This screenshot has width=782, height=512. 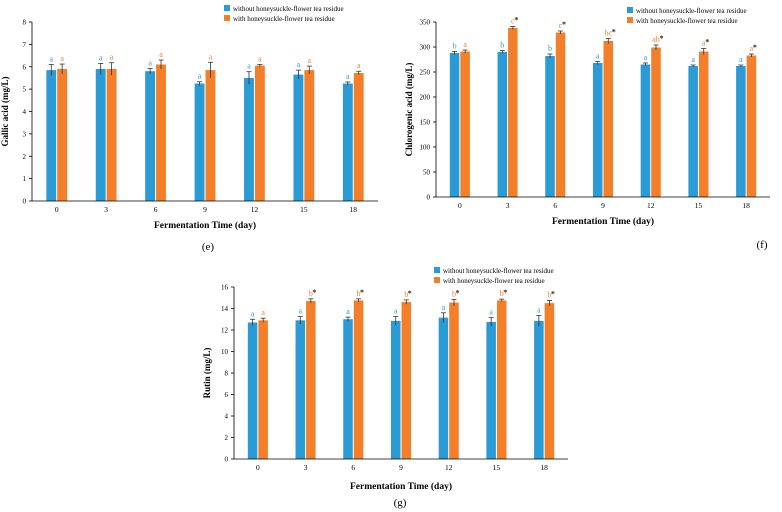 I want to click on y-tick-label: 7, so click(x=25, y=45).